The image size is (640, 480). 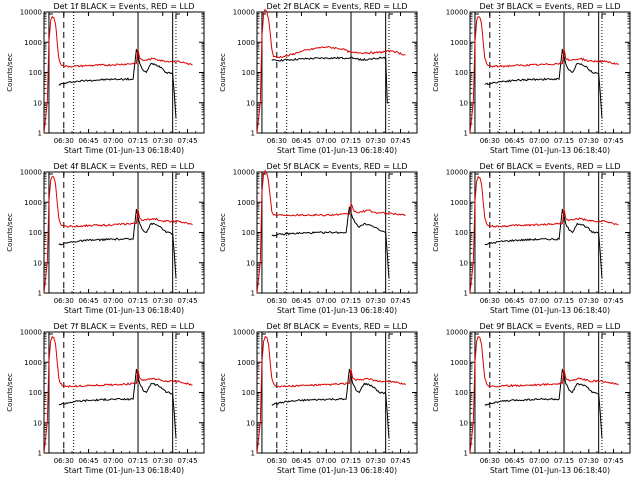 What do you see at coordinates (123, 166) in the screenshot?
I see `chart-title: Det 4f BLACK = Events, RED = LLD` at bounding box center [123, 166].